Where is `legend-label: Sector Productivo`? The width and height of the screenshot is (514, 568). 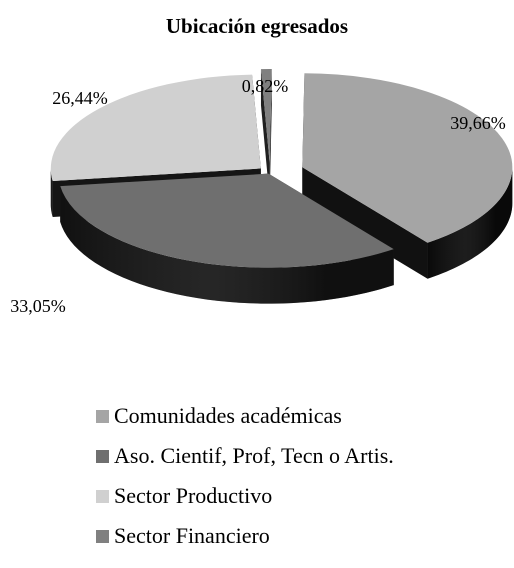
legend-label: Sector Productivo is located at coordinates (193, 495).